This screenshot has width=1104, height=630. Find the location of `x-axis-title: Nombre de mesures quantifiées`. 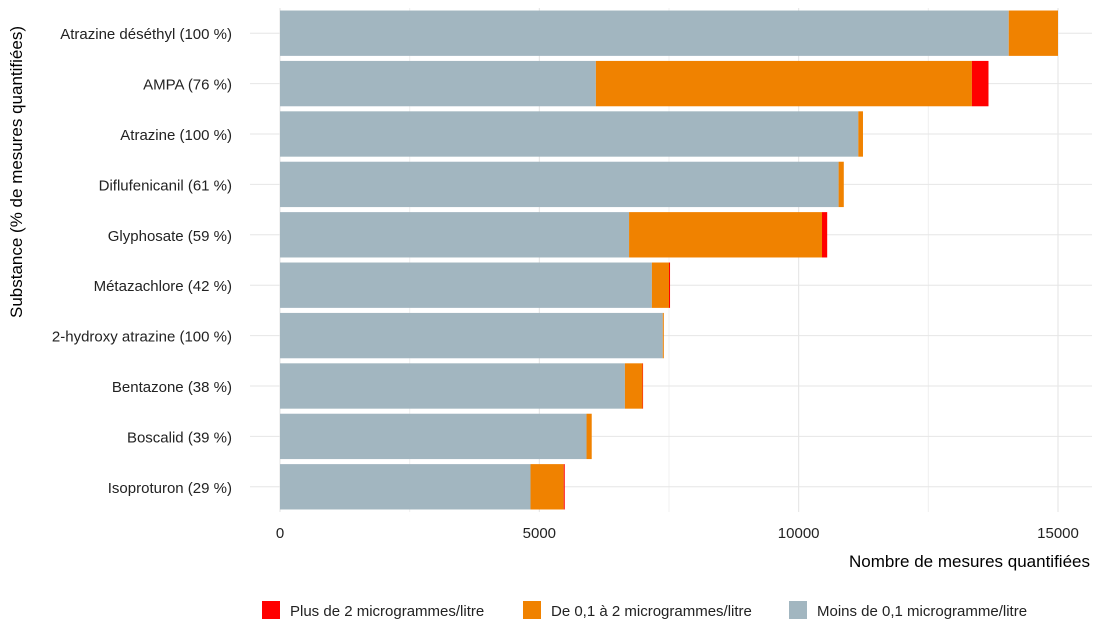

x-axis-title: Nombre de mesures quantifiées is located at coordinates (969, 561).